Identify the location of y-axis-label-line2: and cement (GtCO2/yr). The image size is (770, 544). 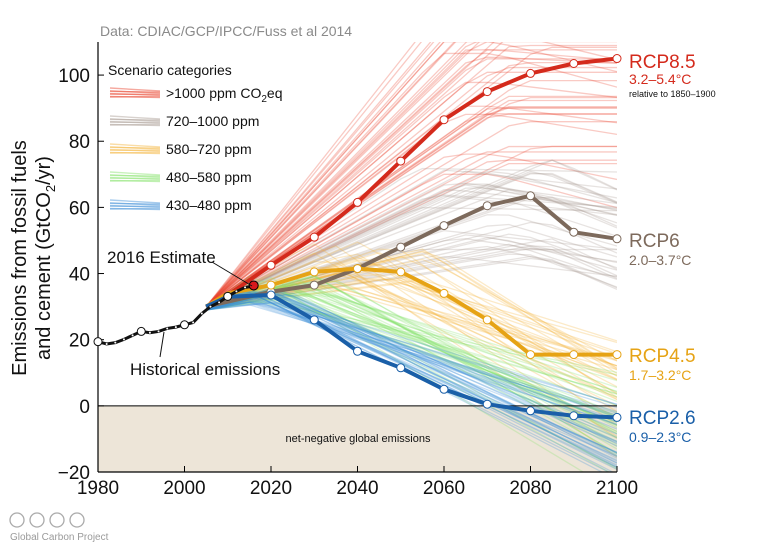
(45, 258).